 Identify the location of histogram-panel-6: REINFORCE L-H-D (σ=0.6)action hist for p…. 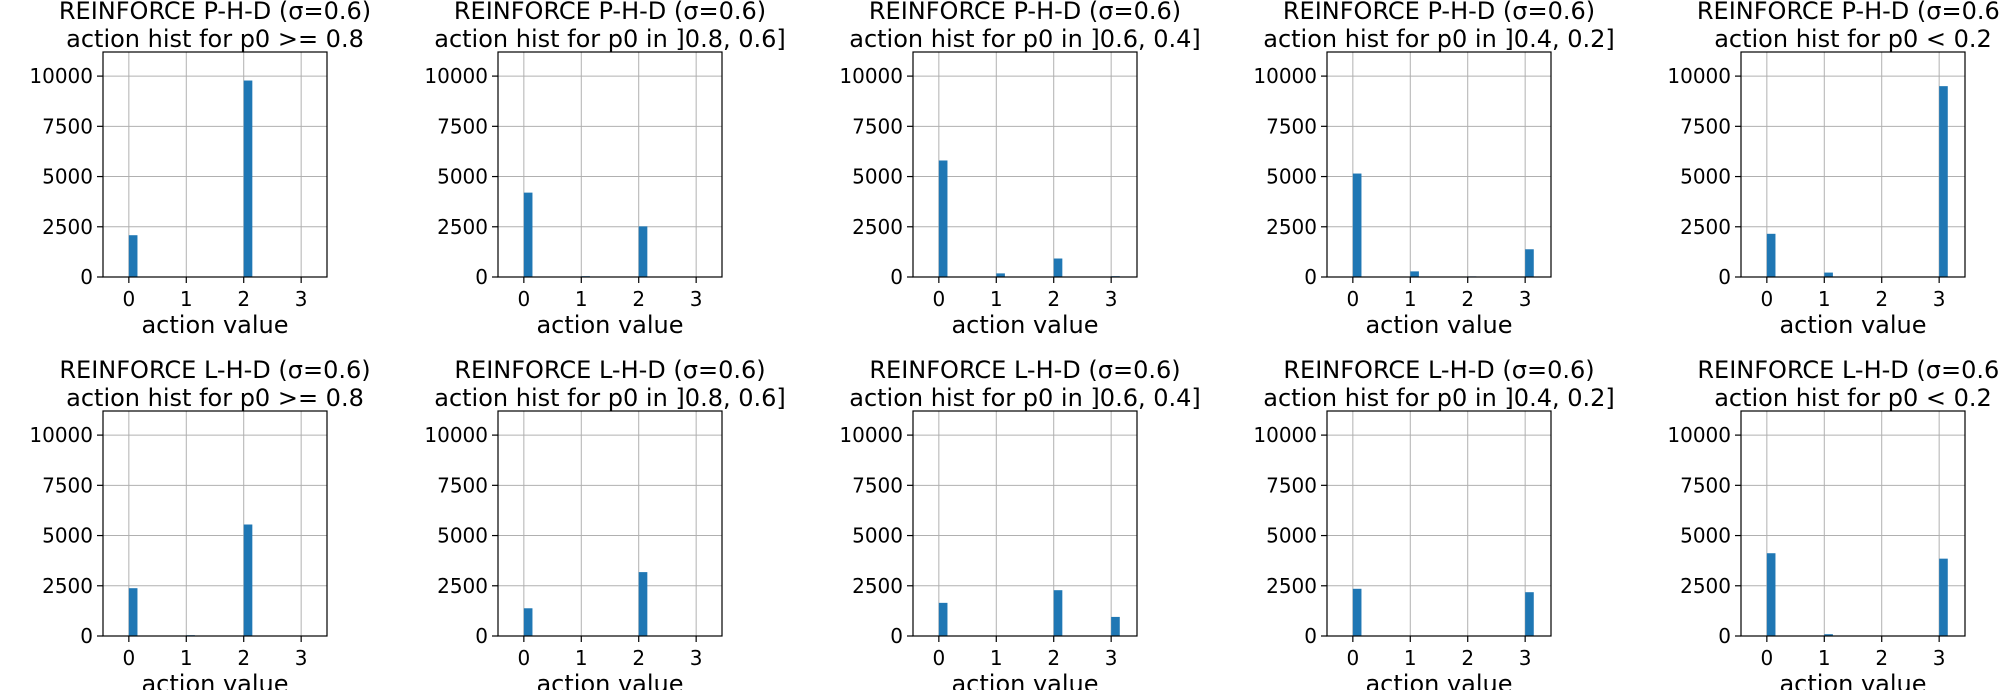
(199, 523).